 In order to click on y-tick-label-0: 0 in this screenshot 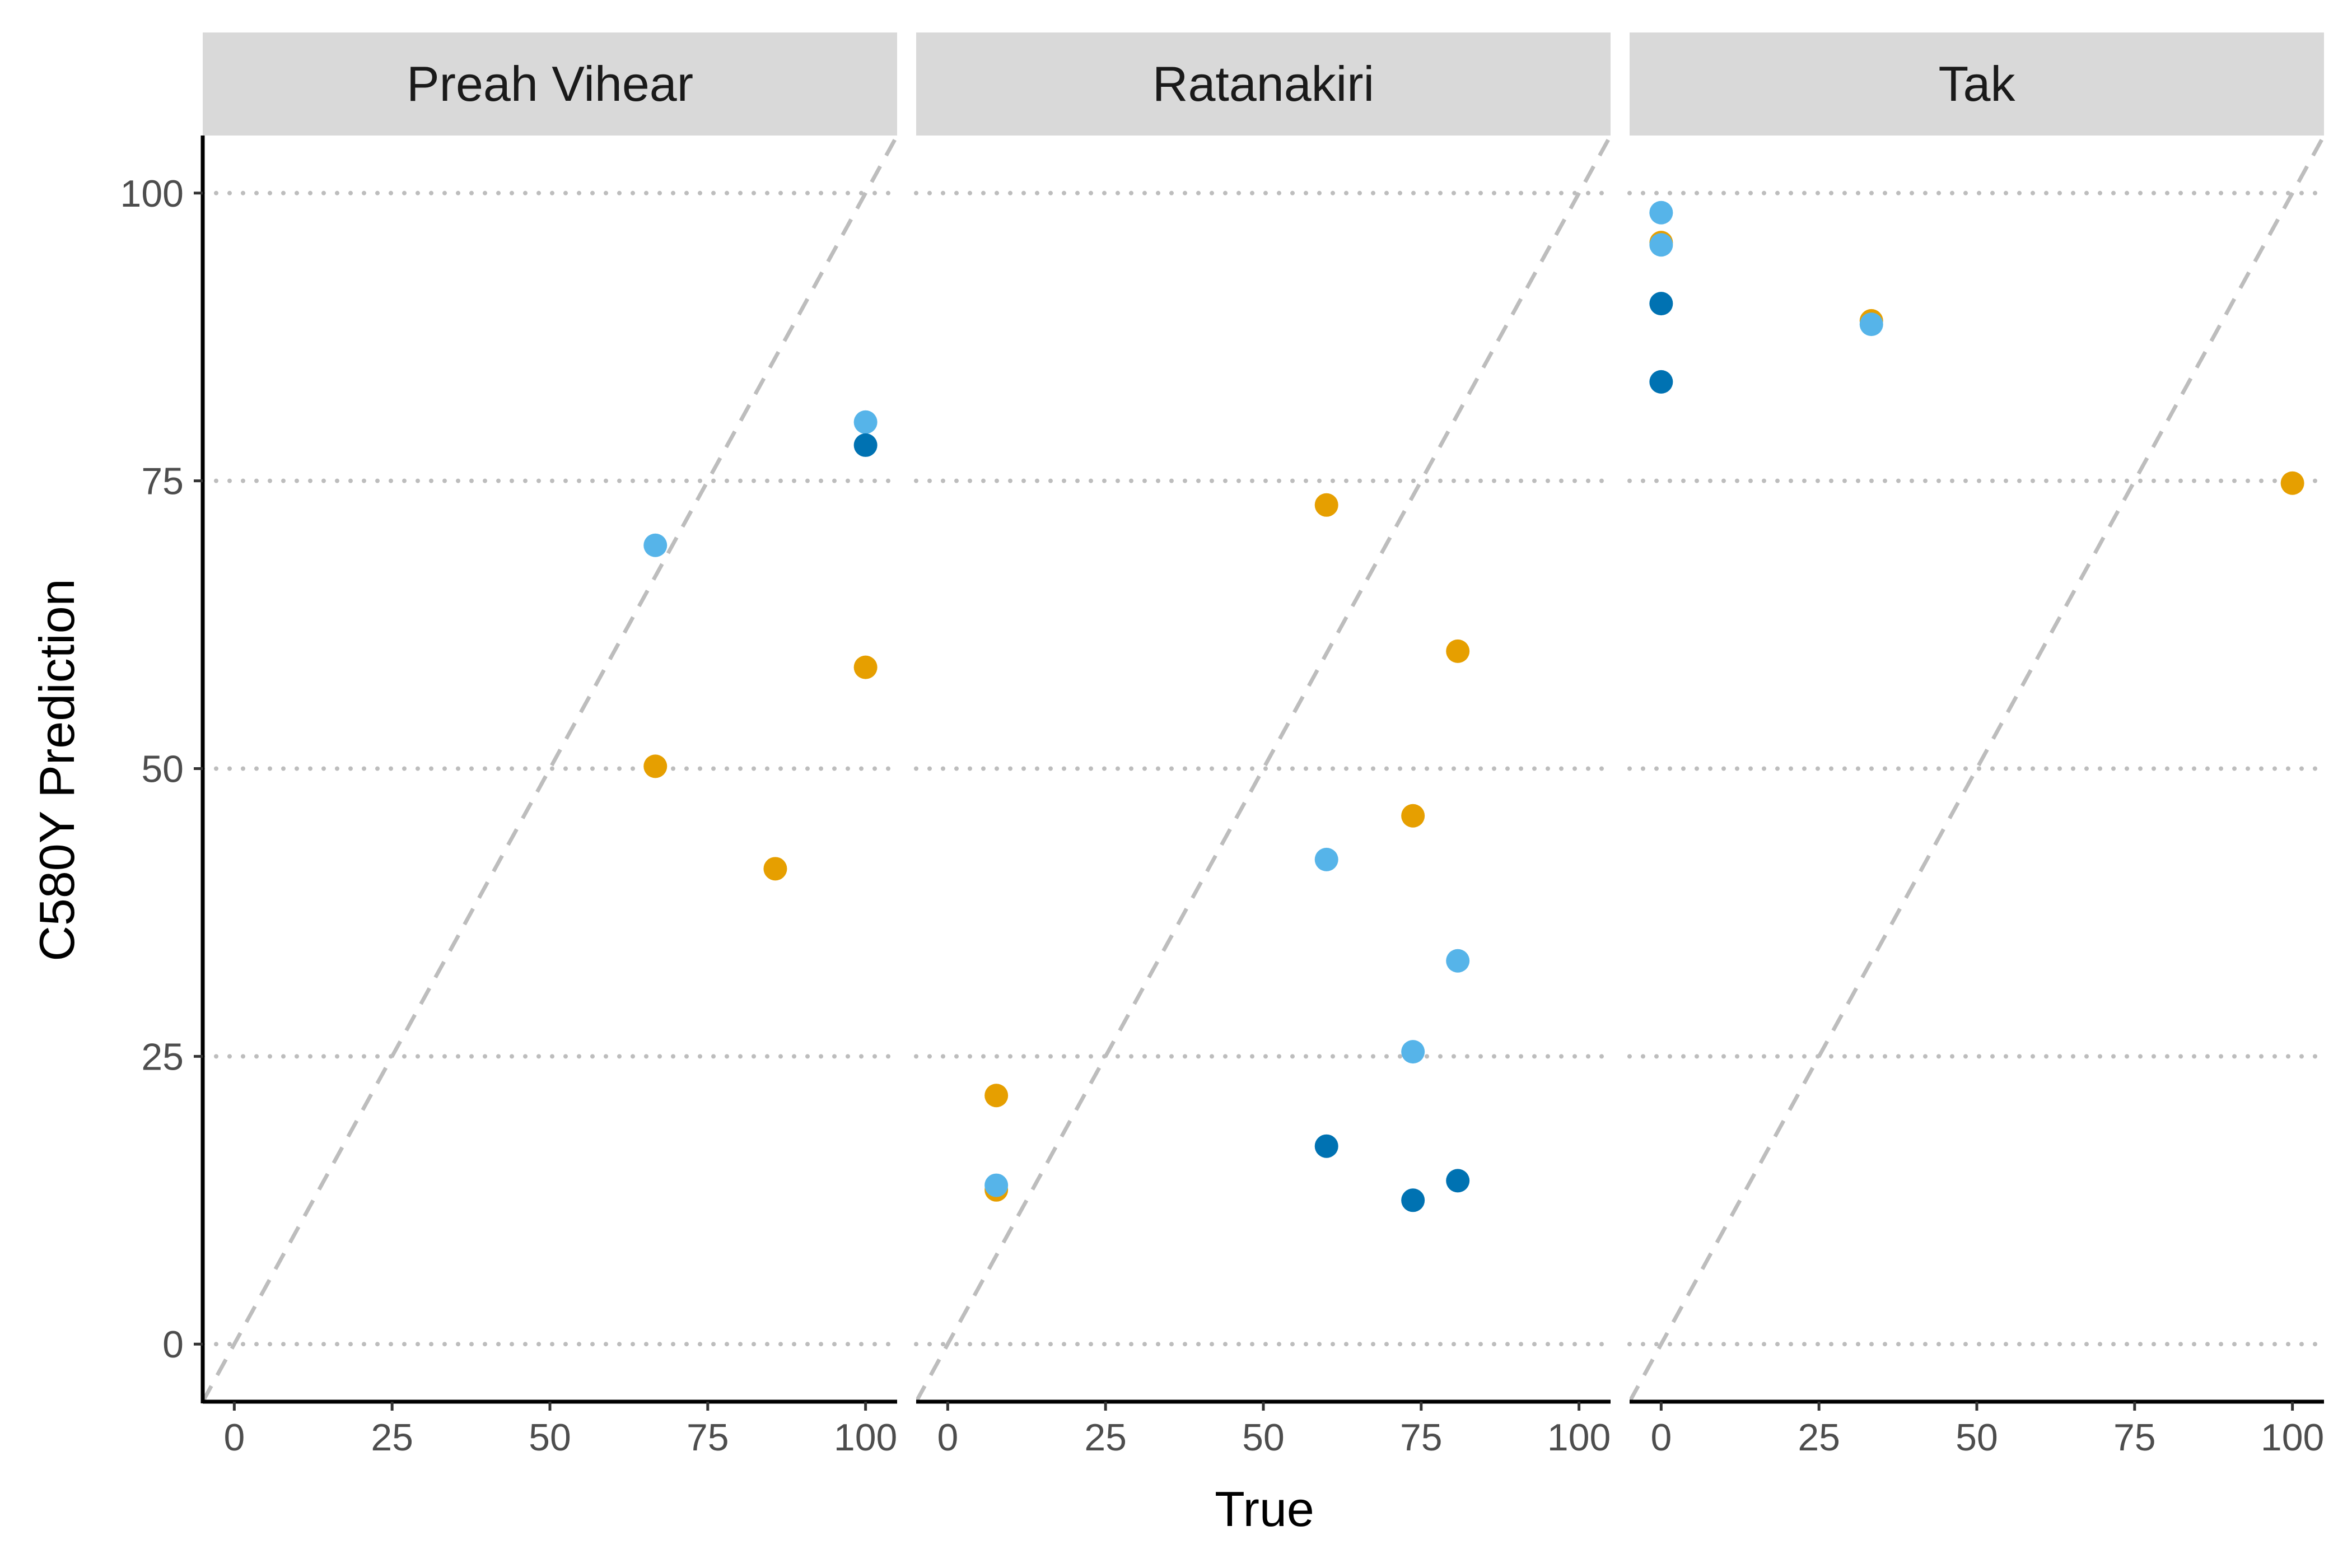, I will do `click(173, 1345)`.